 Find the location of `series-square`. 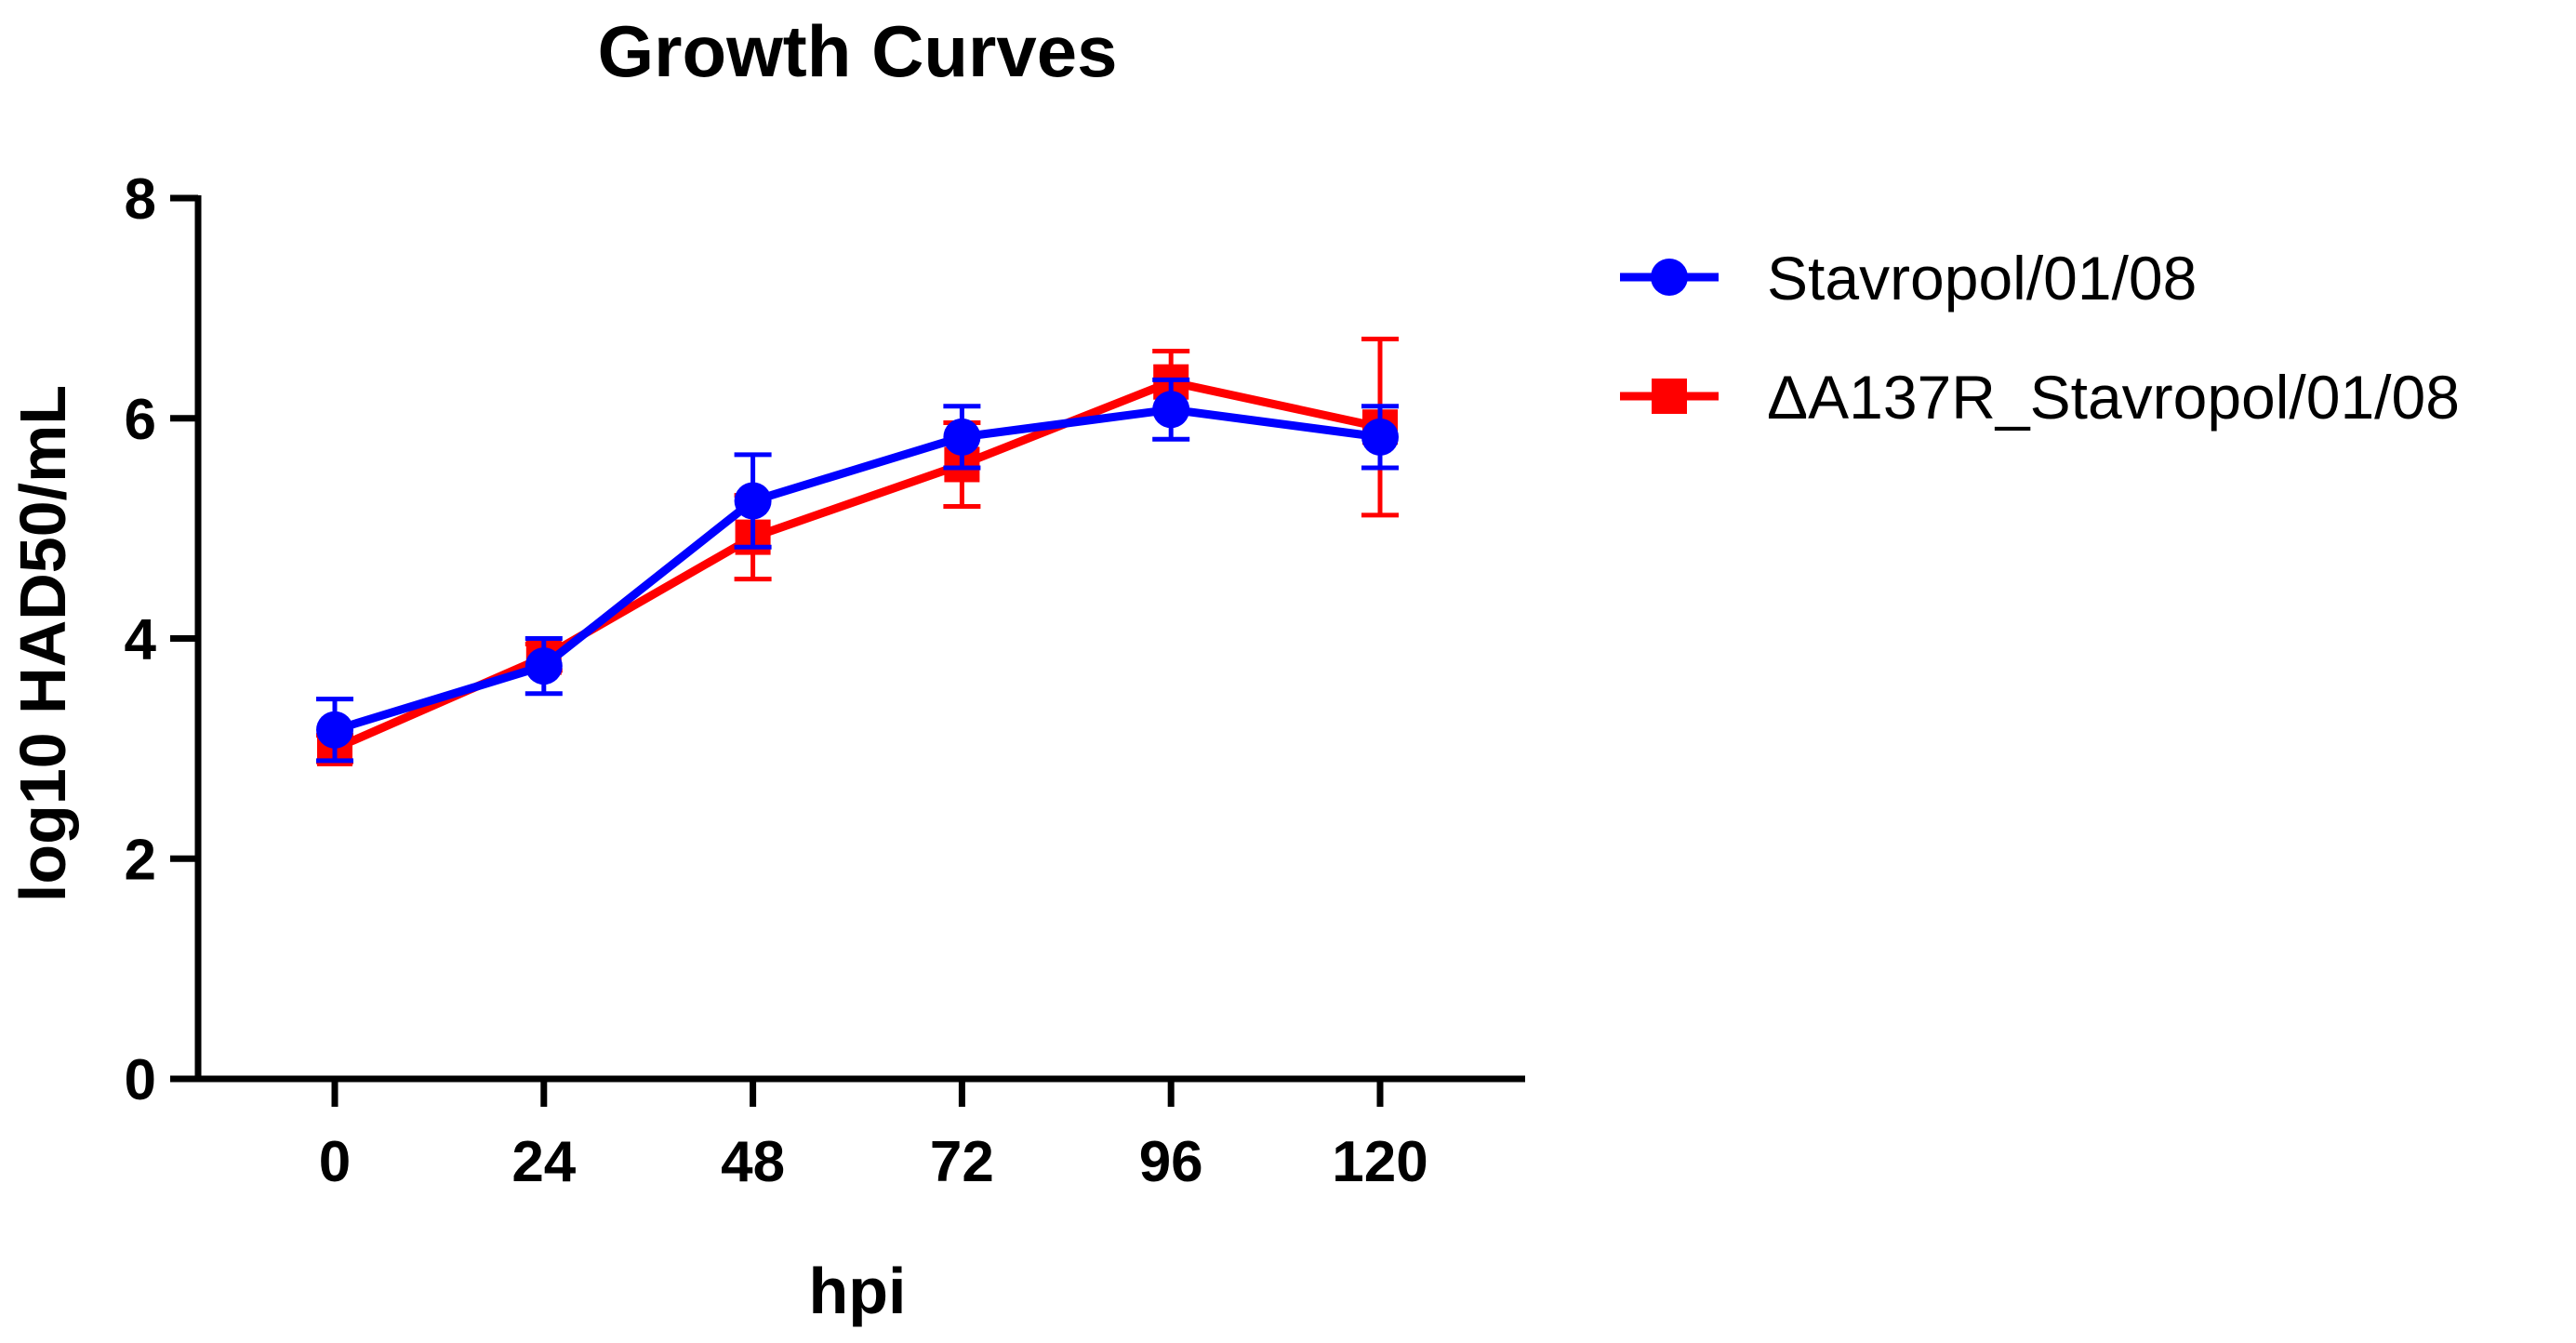

series-square is located at coordinates (857, 551).